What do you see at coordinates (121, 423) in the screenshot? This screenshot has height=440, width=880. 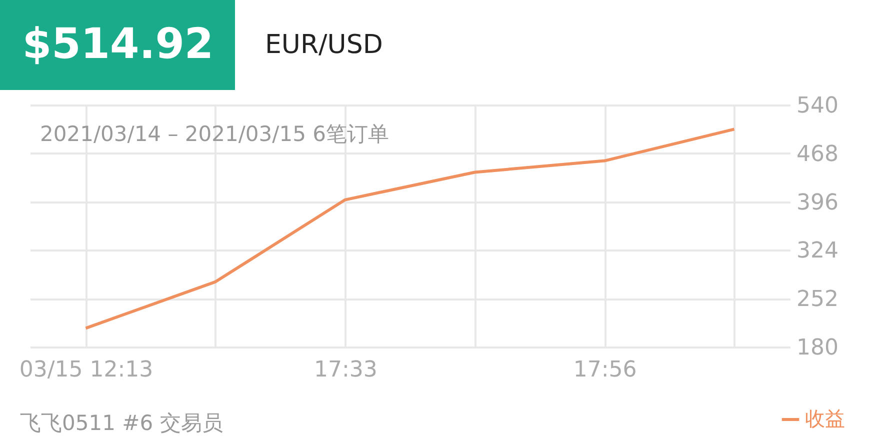 I see `text: 飞飞0511 #6 交易员` at bounding box center [121, 423].